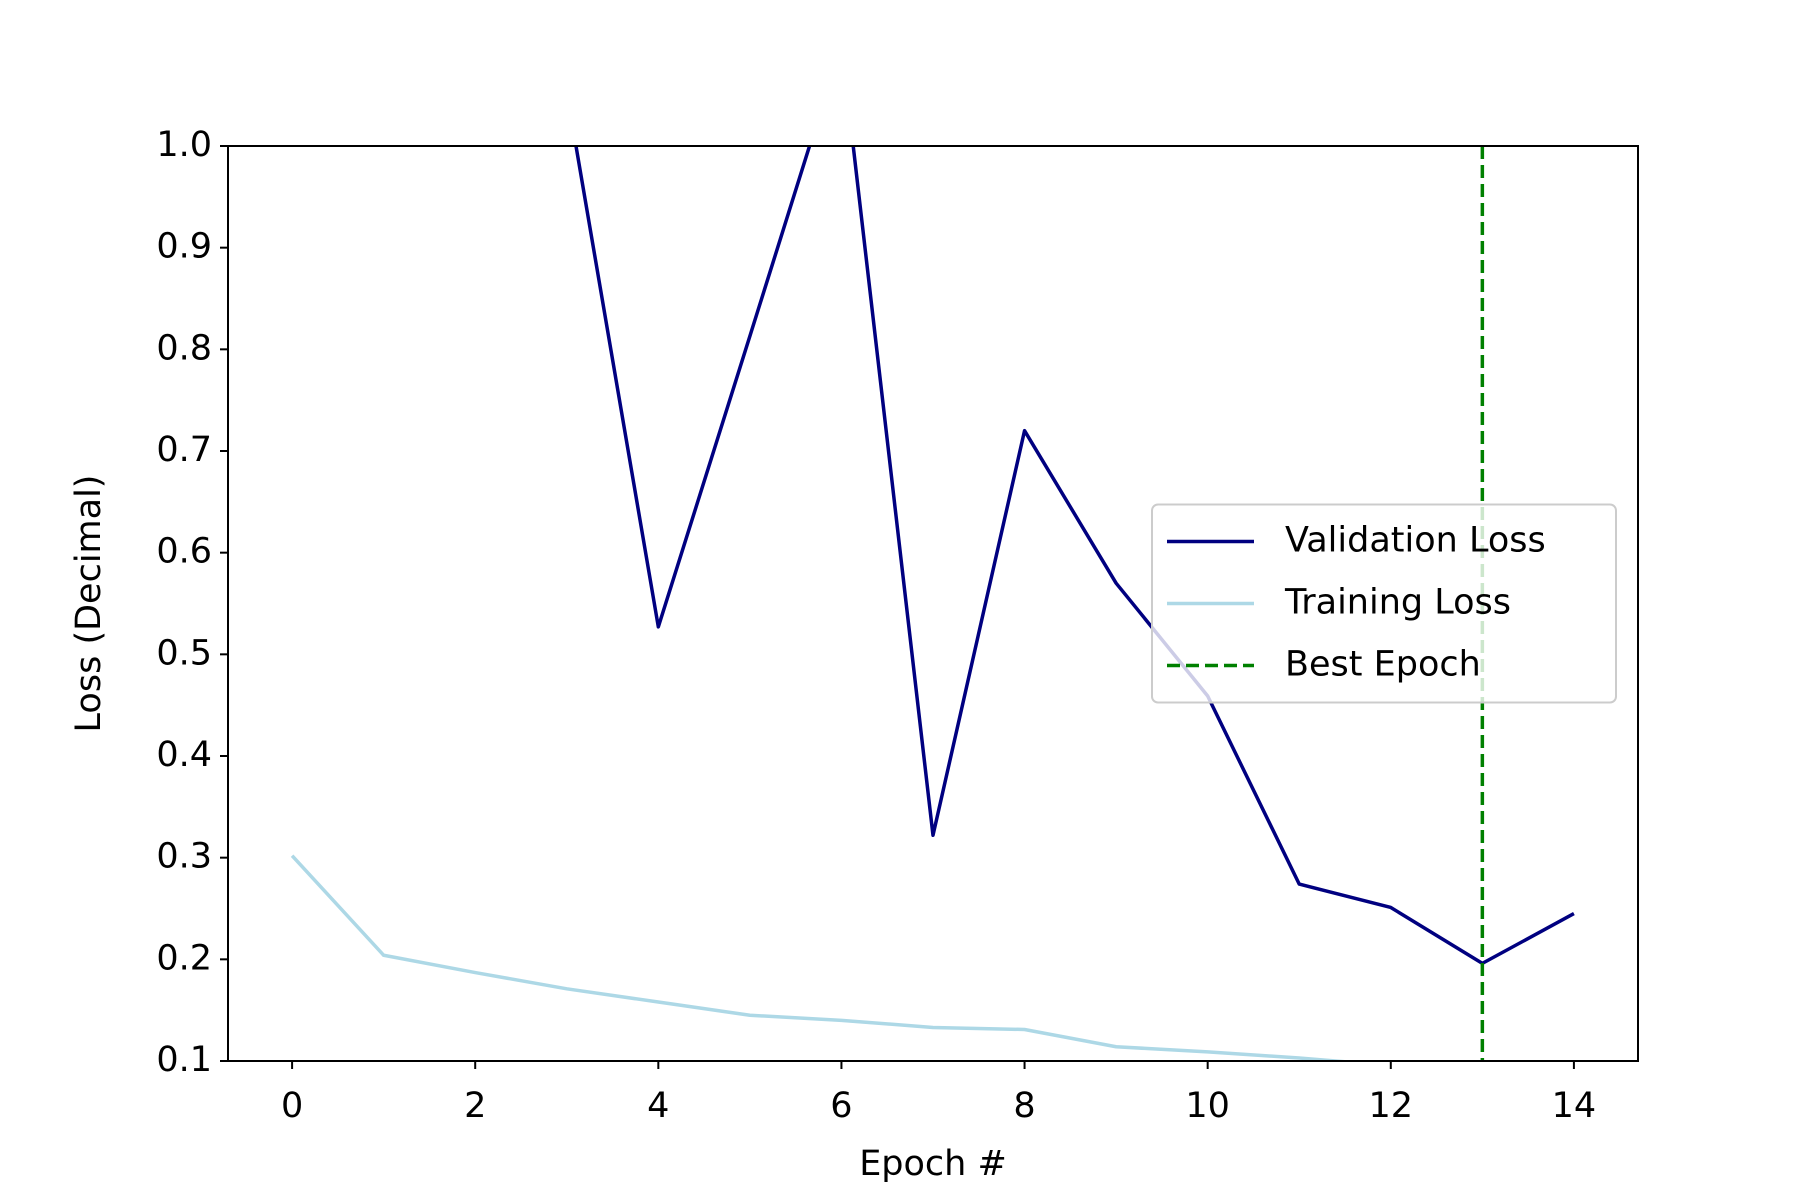  What do you see at coordinates (823, 957) in the screenshot?
I see `series-line` at bounding box center [823, 957].